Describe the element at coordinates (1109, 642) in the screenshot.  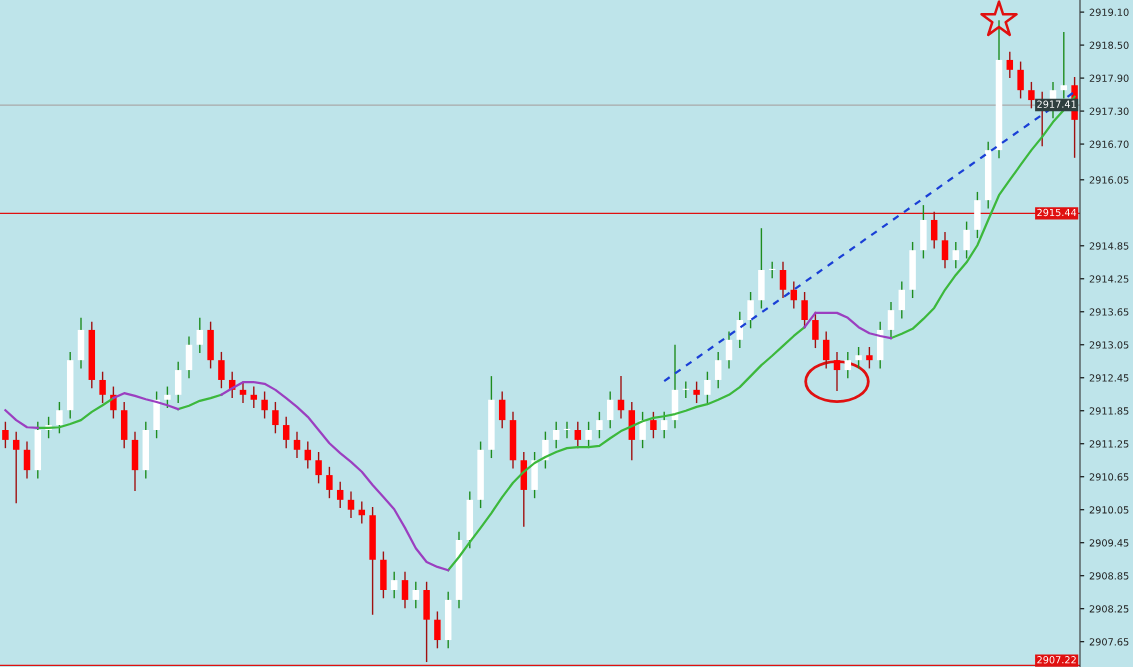
I see `y-tick-label: 2907.65` at that location.